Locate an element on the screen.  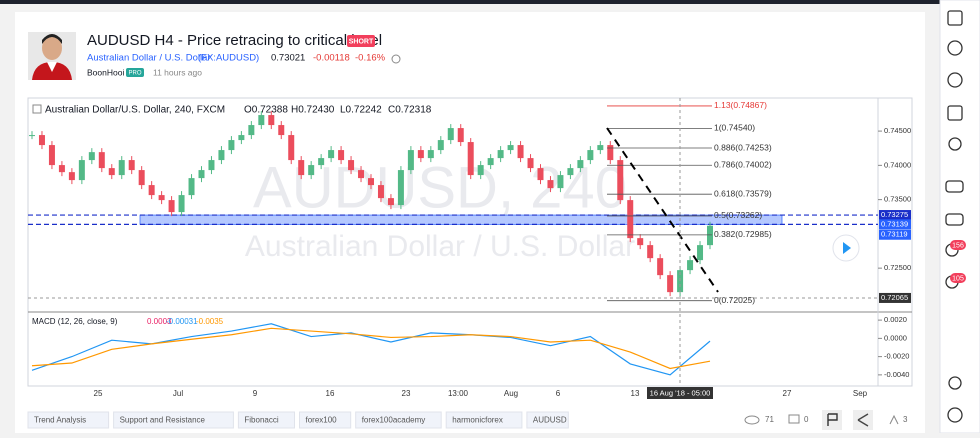
author: BoonHooi is located at coordinates (105, 72).